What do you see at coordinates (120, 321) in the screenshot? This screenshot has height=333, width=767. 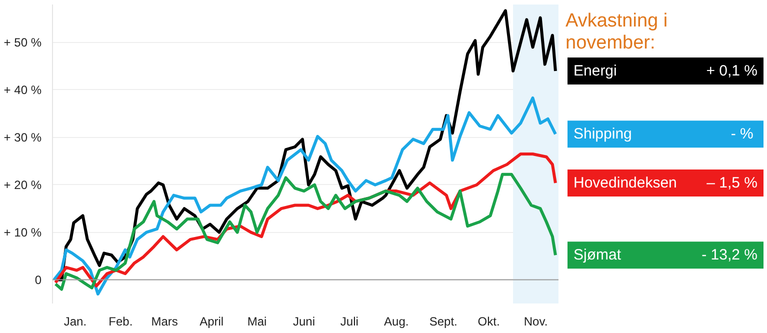 I see `x-tick-label: Feb.` at bounding box center [120, 321].